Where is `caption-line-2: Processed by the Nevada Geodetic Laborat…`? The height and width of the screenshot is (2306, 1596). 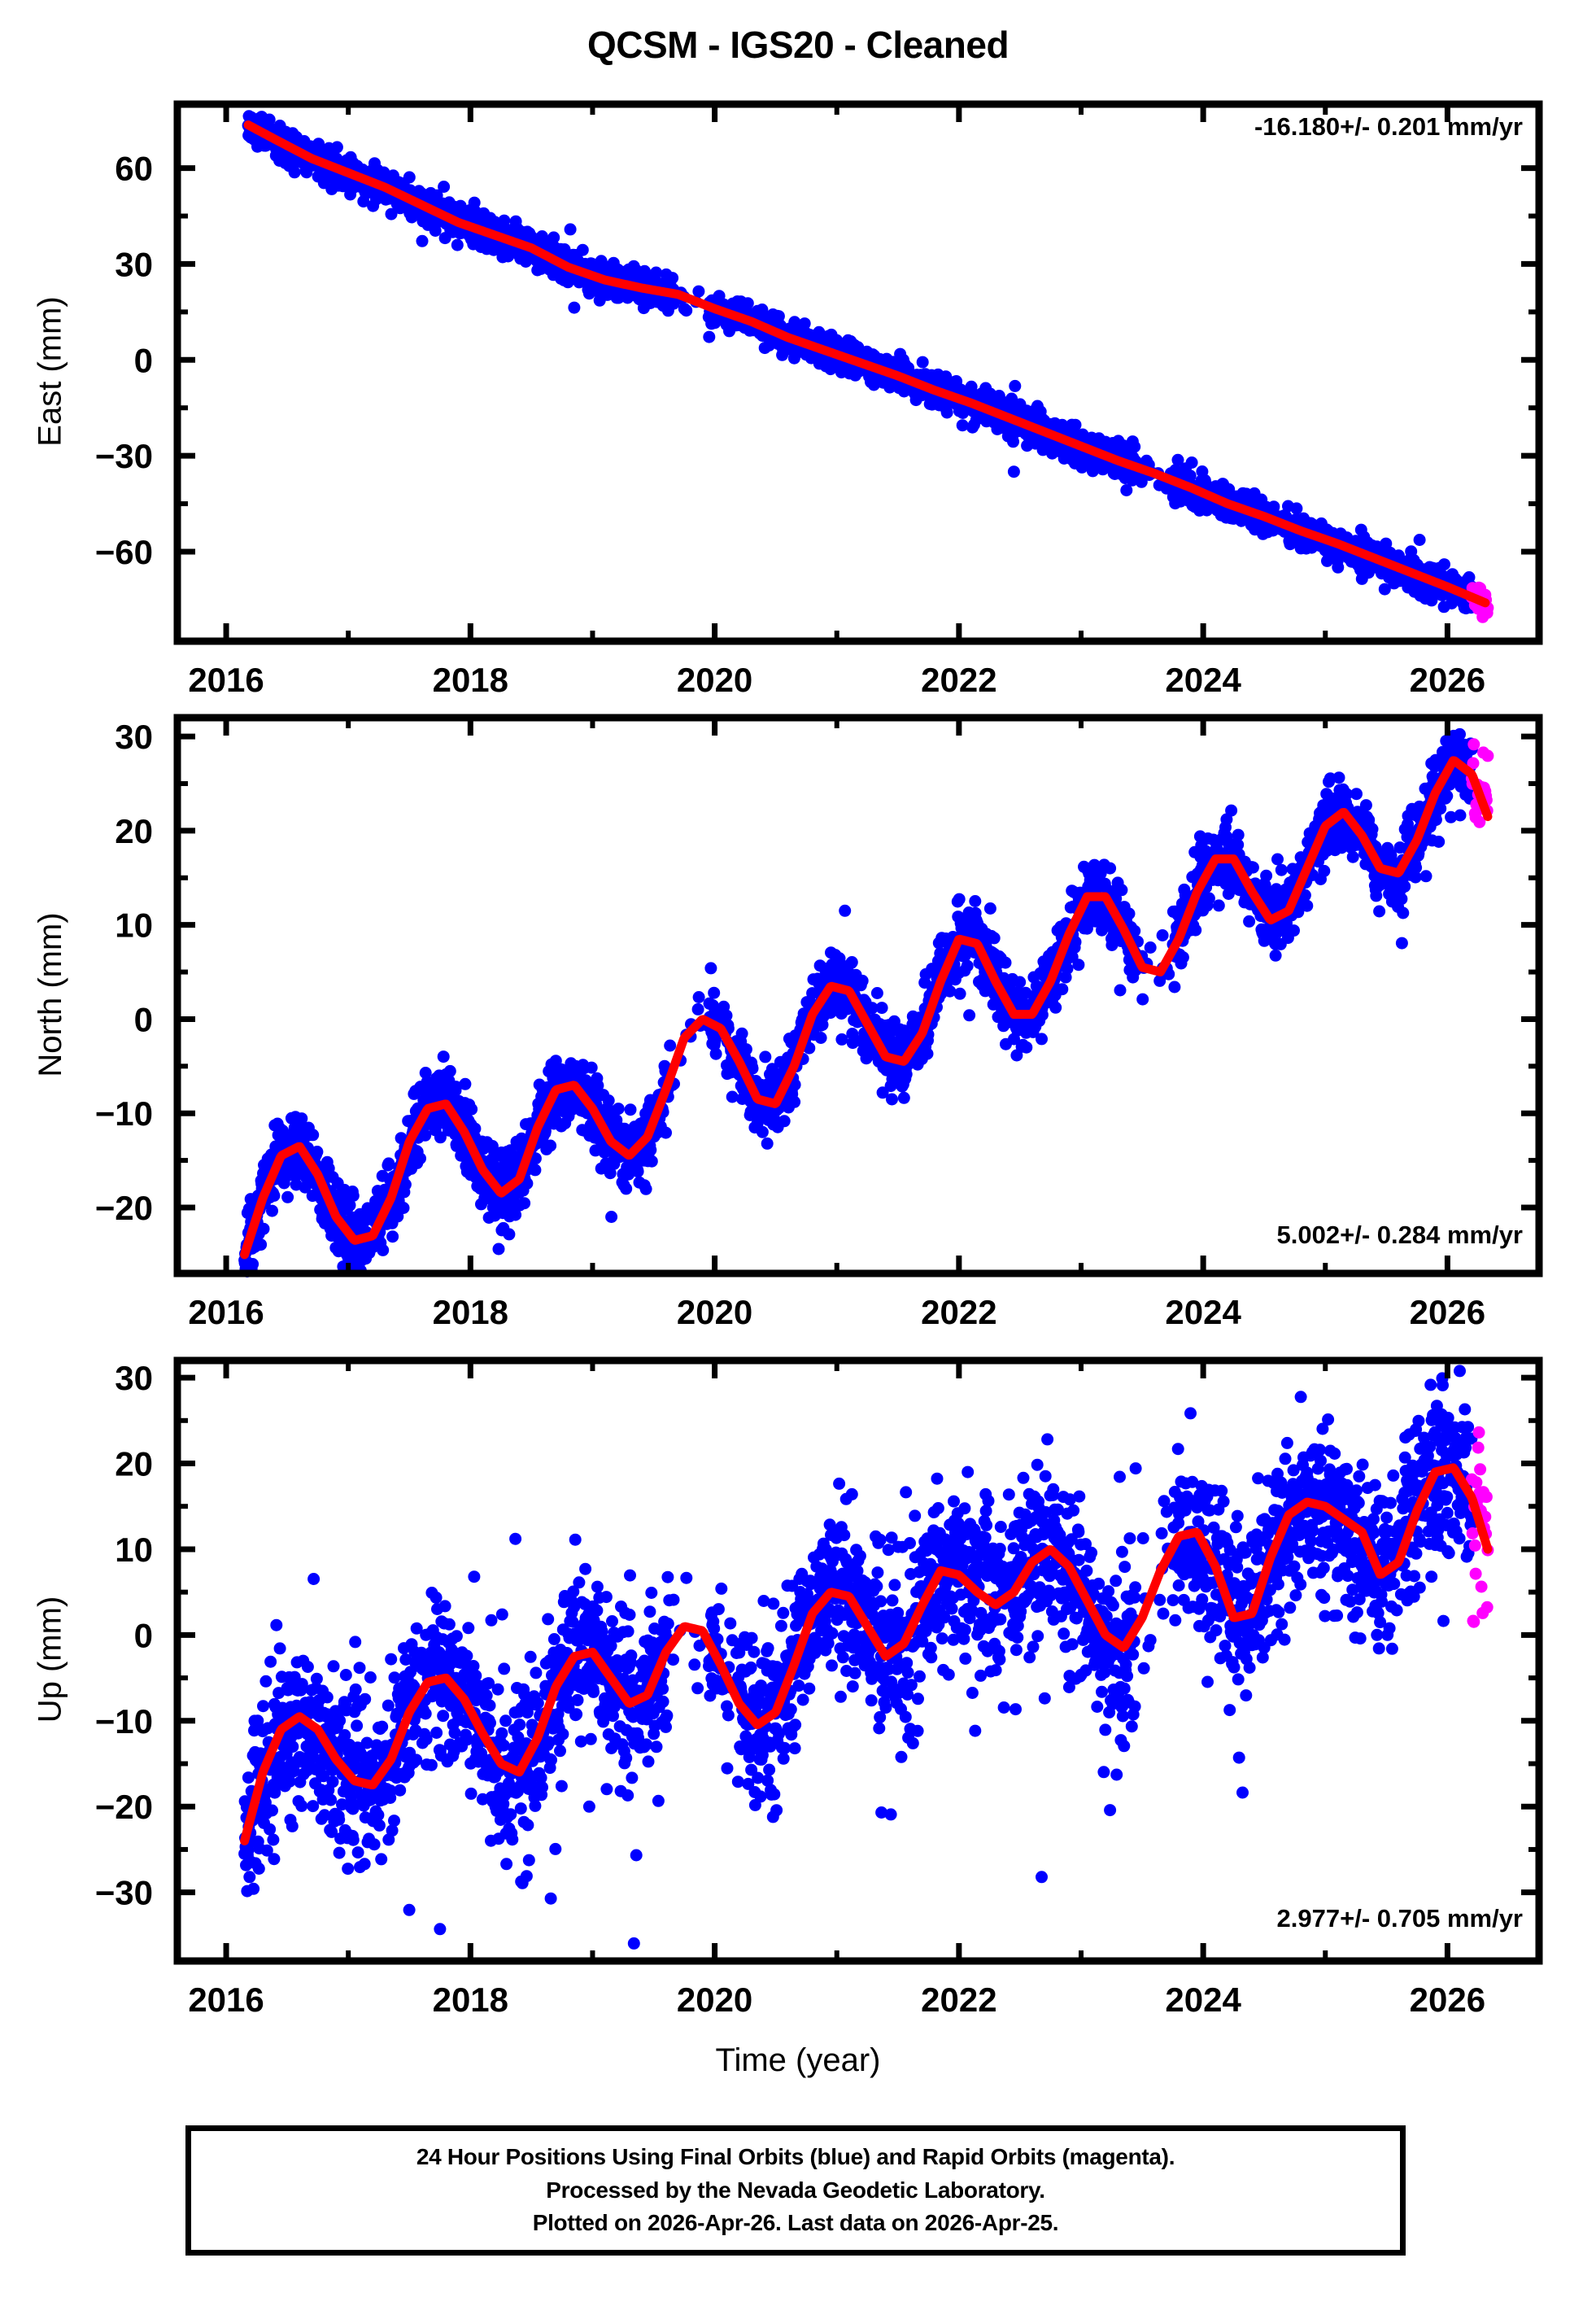 caption-line-2: Processed by the Nevada Geodetic Laborat… is located at coordinates (795, 2190).